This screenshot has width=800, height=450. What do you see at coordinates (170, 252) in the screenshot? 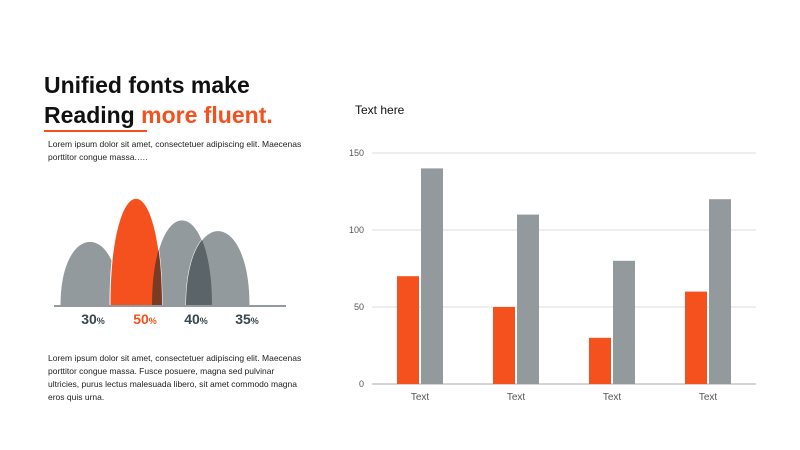
I see `hills-chart` at bounding box center [170, 252].